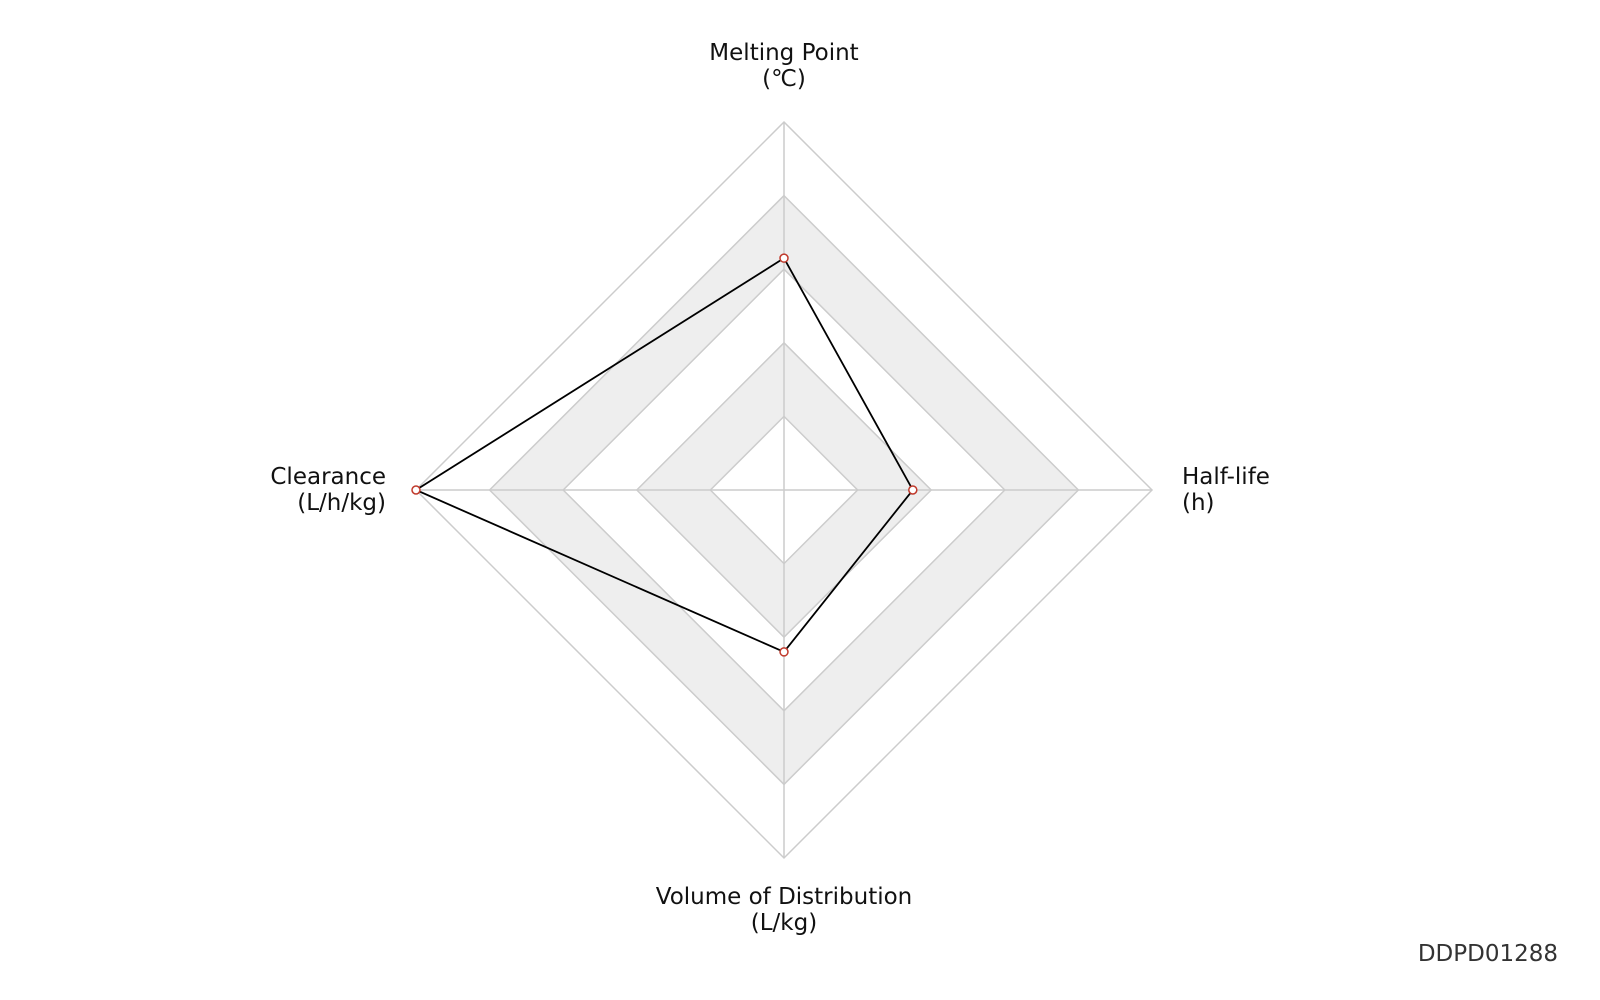  I want to click on watermark: DDPD01288, so click(1487, 954).